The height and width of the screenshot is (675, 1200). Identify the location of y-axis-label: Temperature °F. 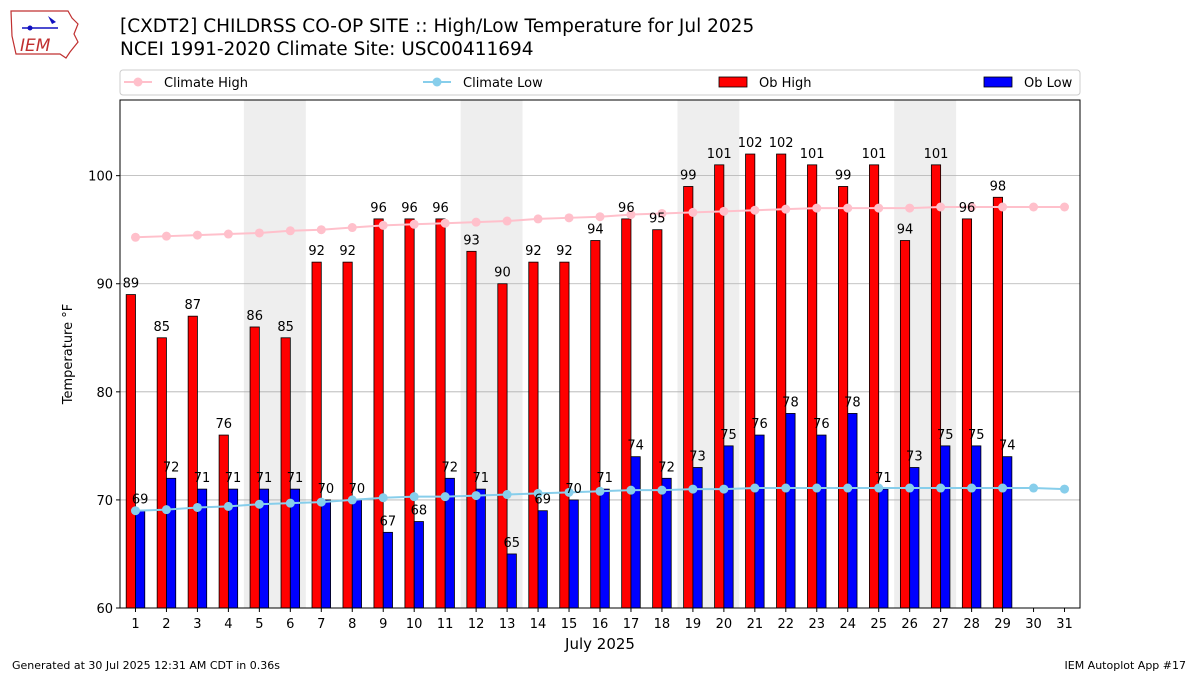
(68, 354).